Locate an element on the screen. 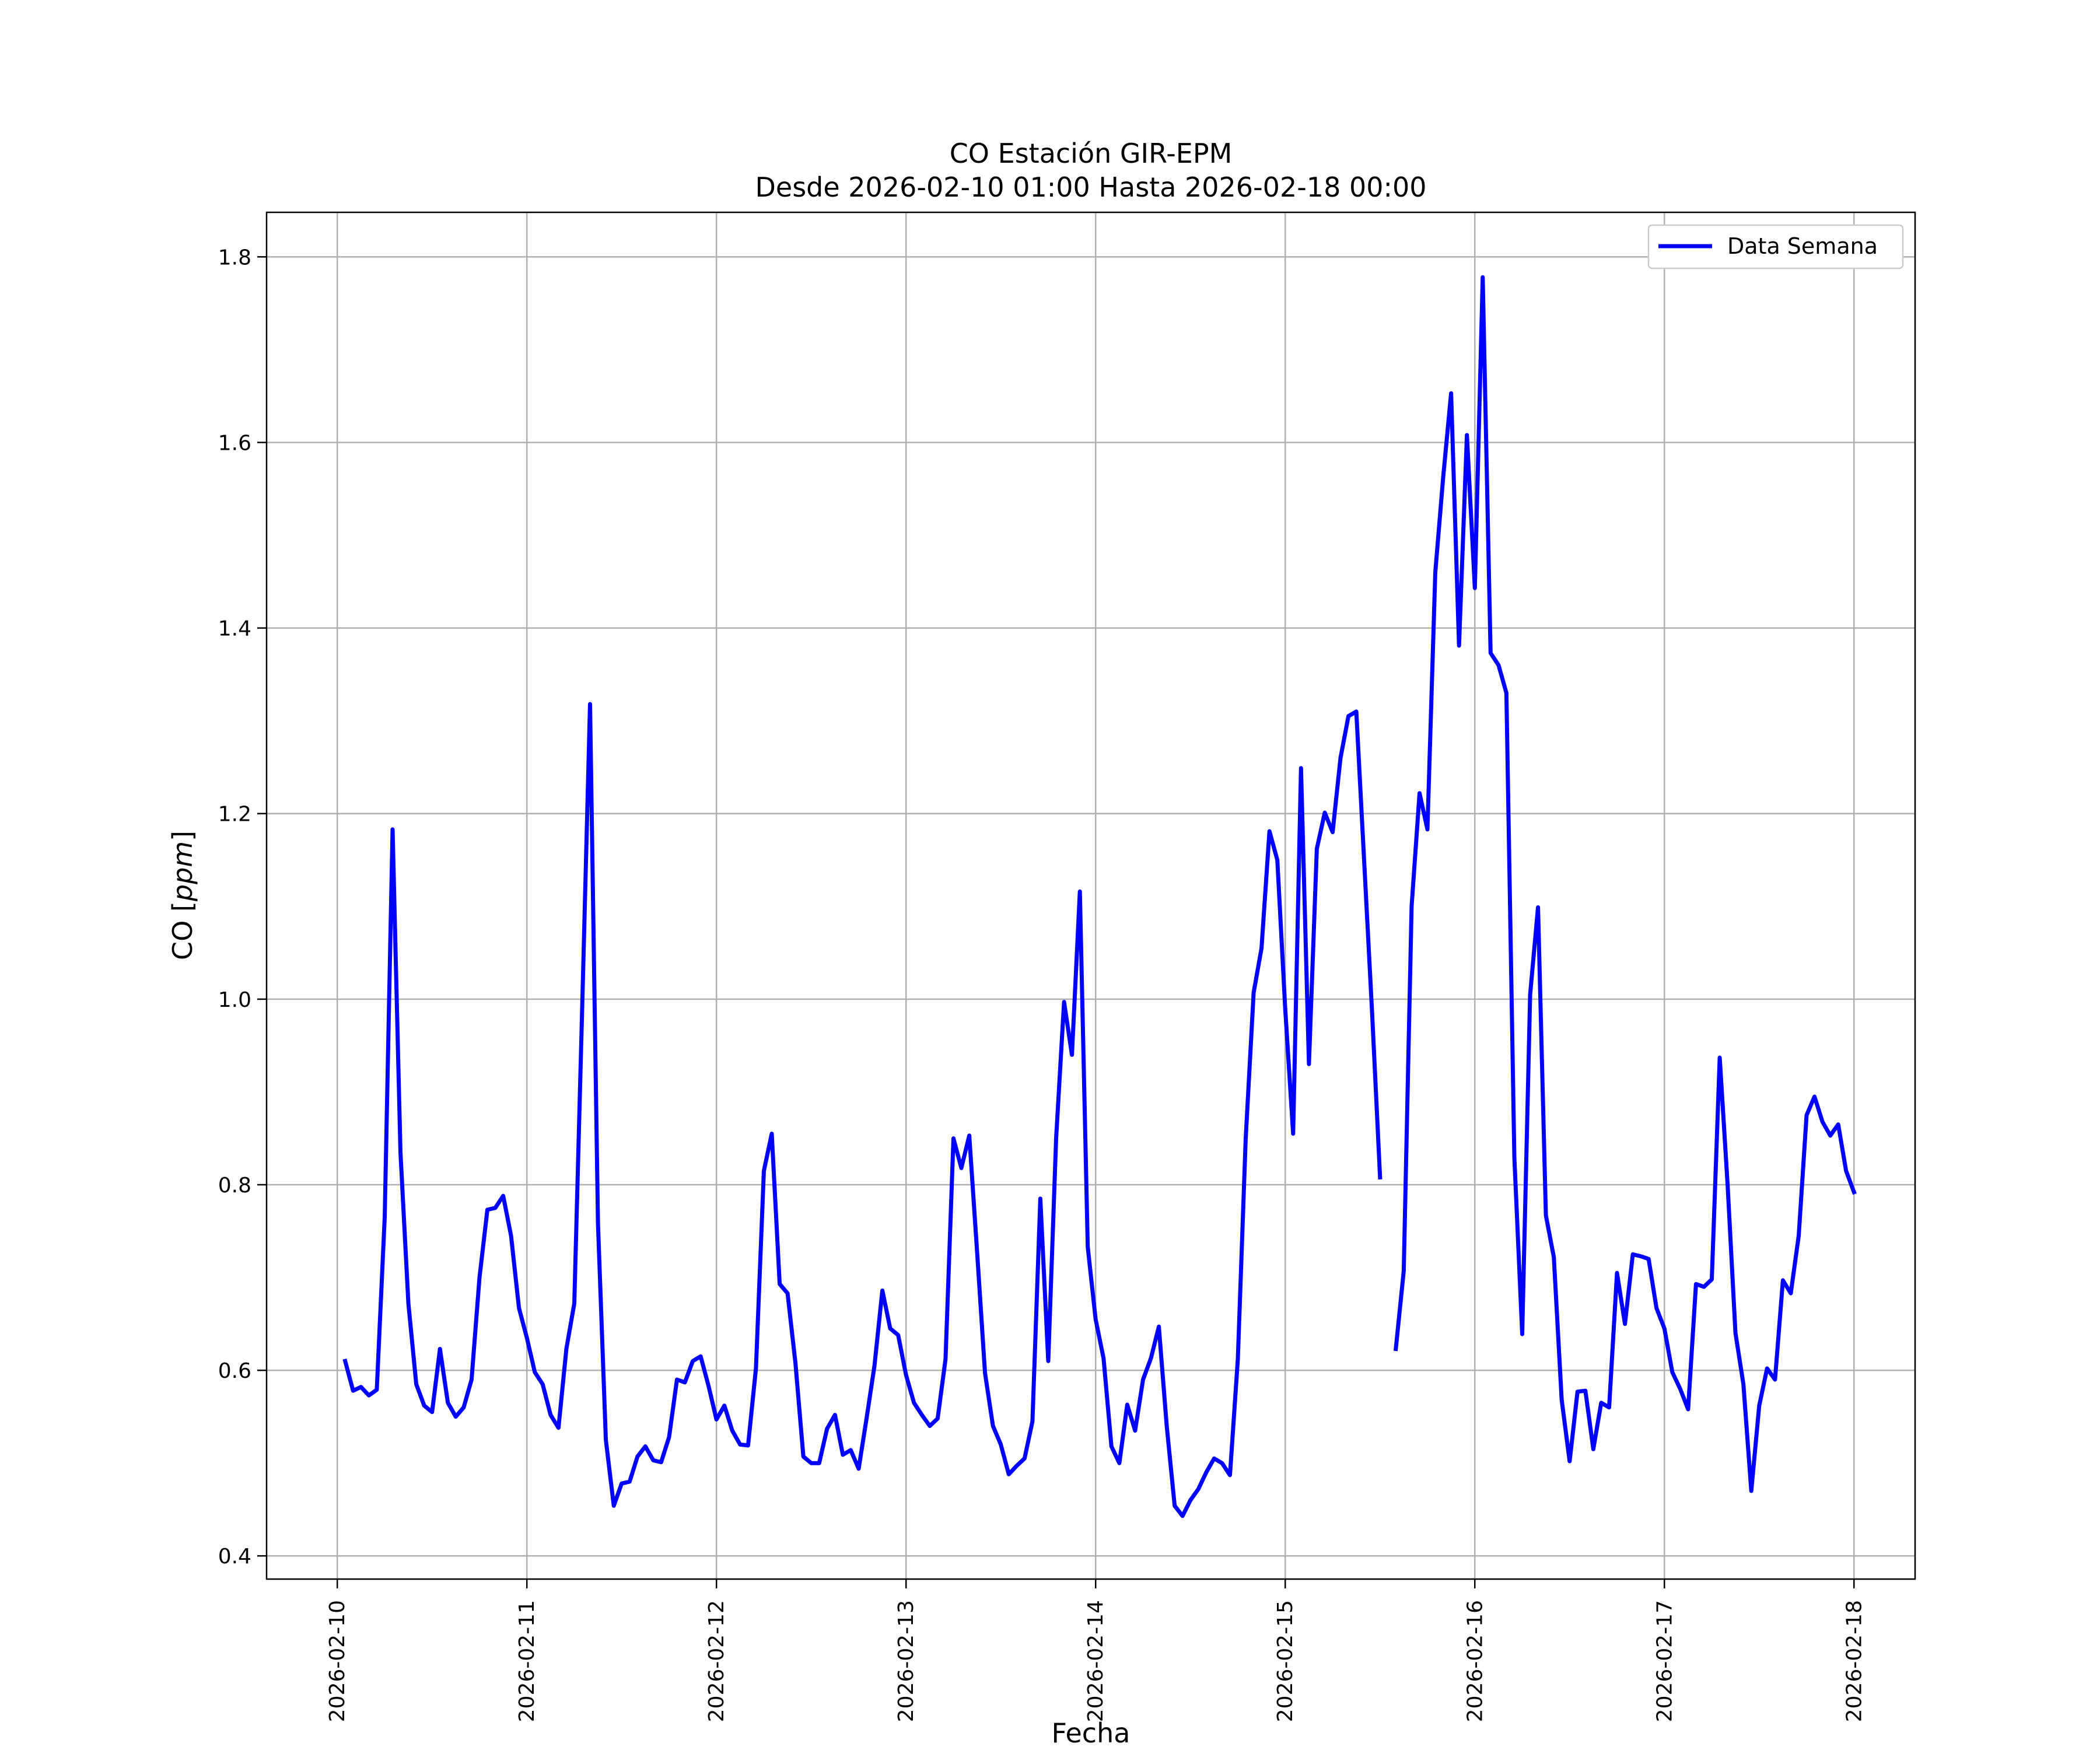 The width and height of the screenshot is (2100, 1750). y-axis-title-unit: ppm is located at coordinates (182, 871).